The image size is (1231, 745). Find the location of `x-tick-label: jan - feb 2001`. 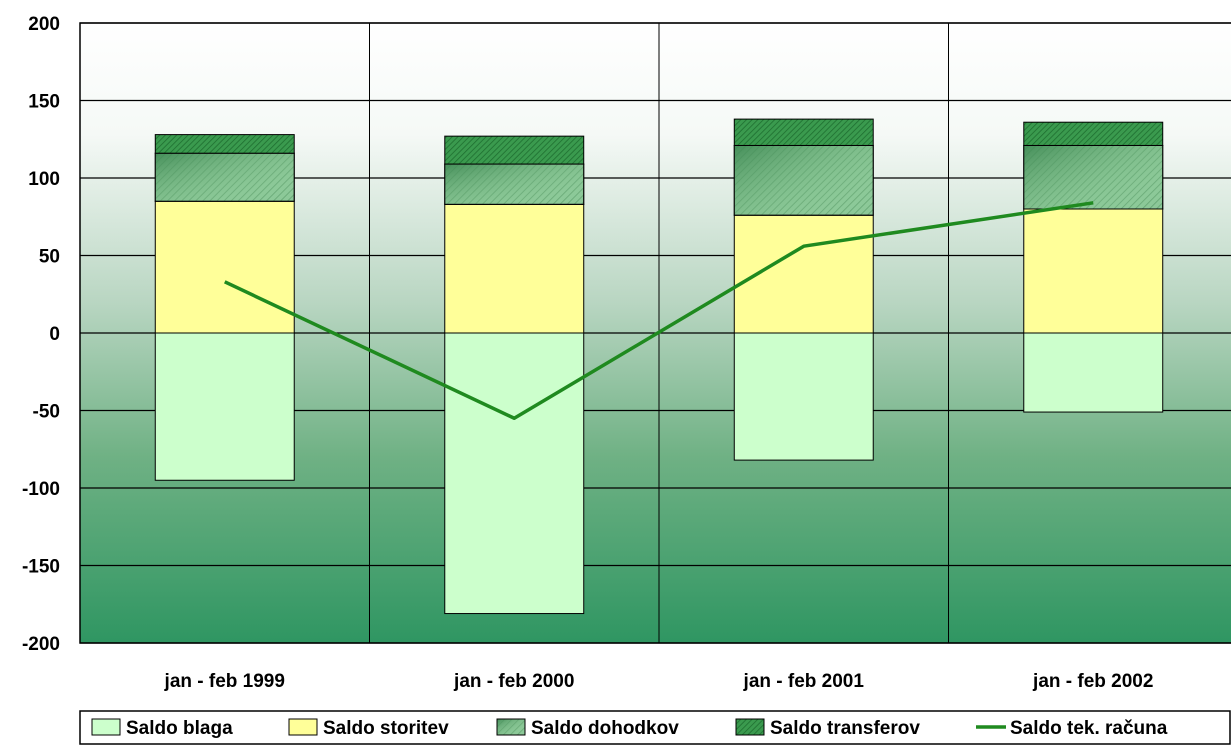

x-tick-label: jan - feb 2001 is located at coordinates (804, 681).